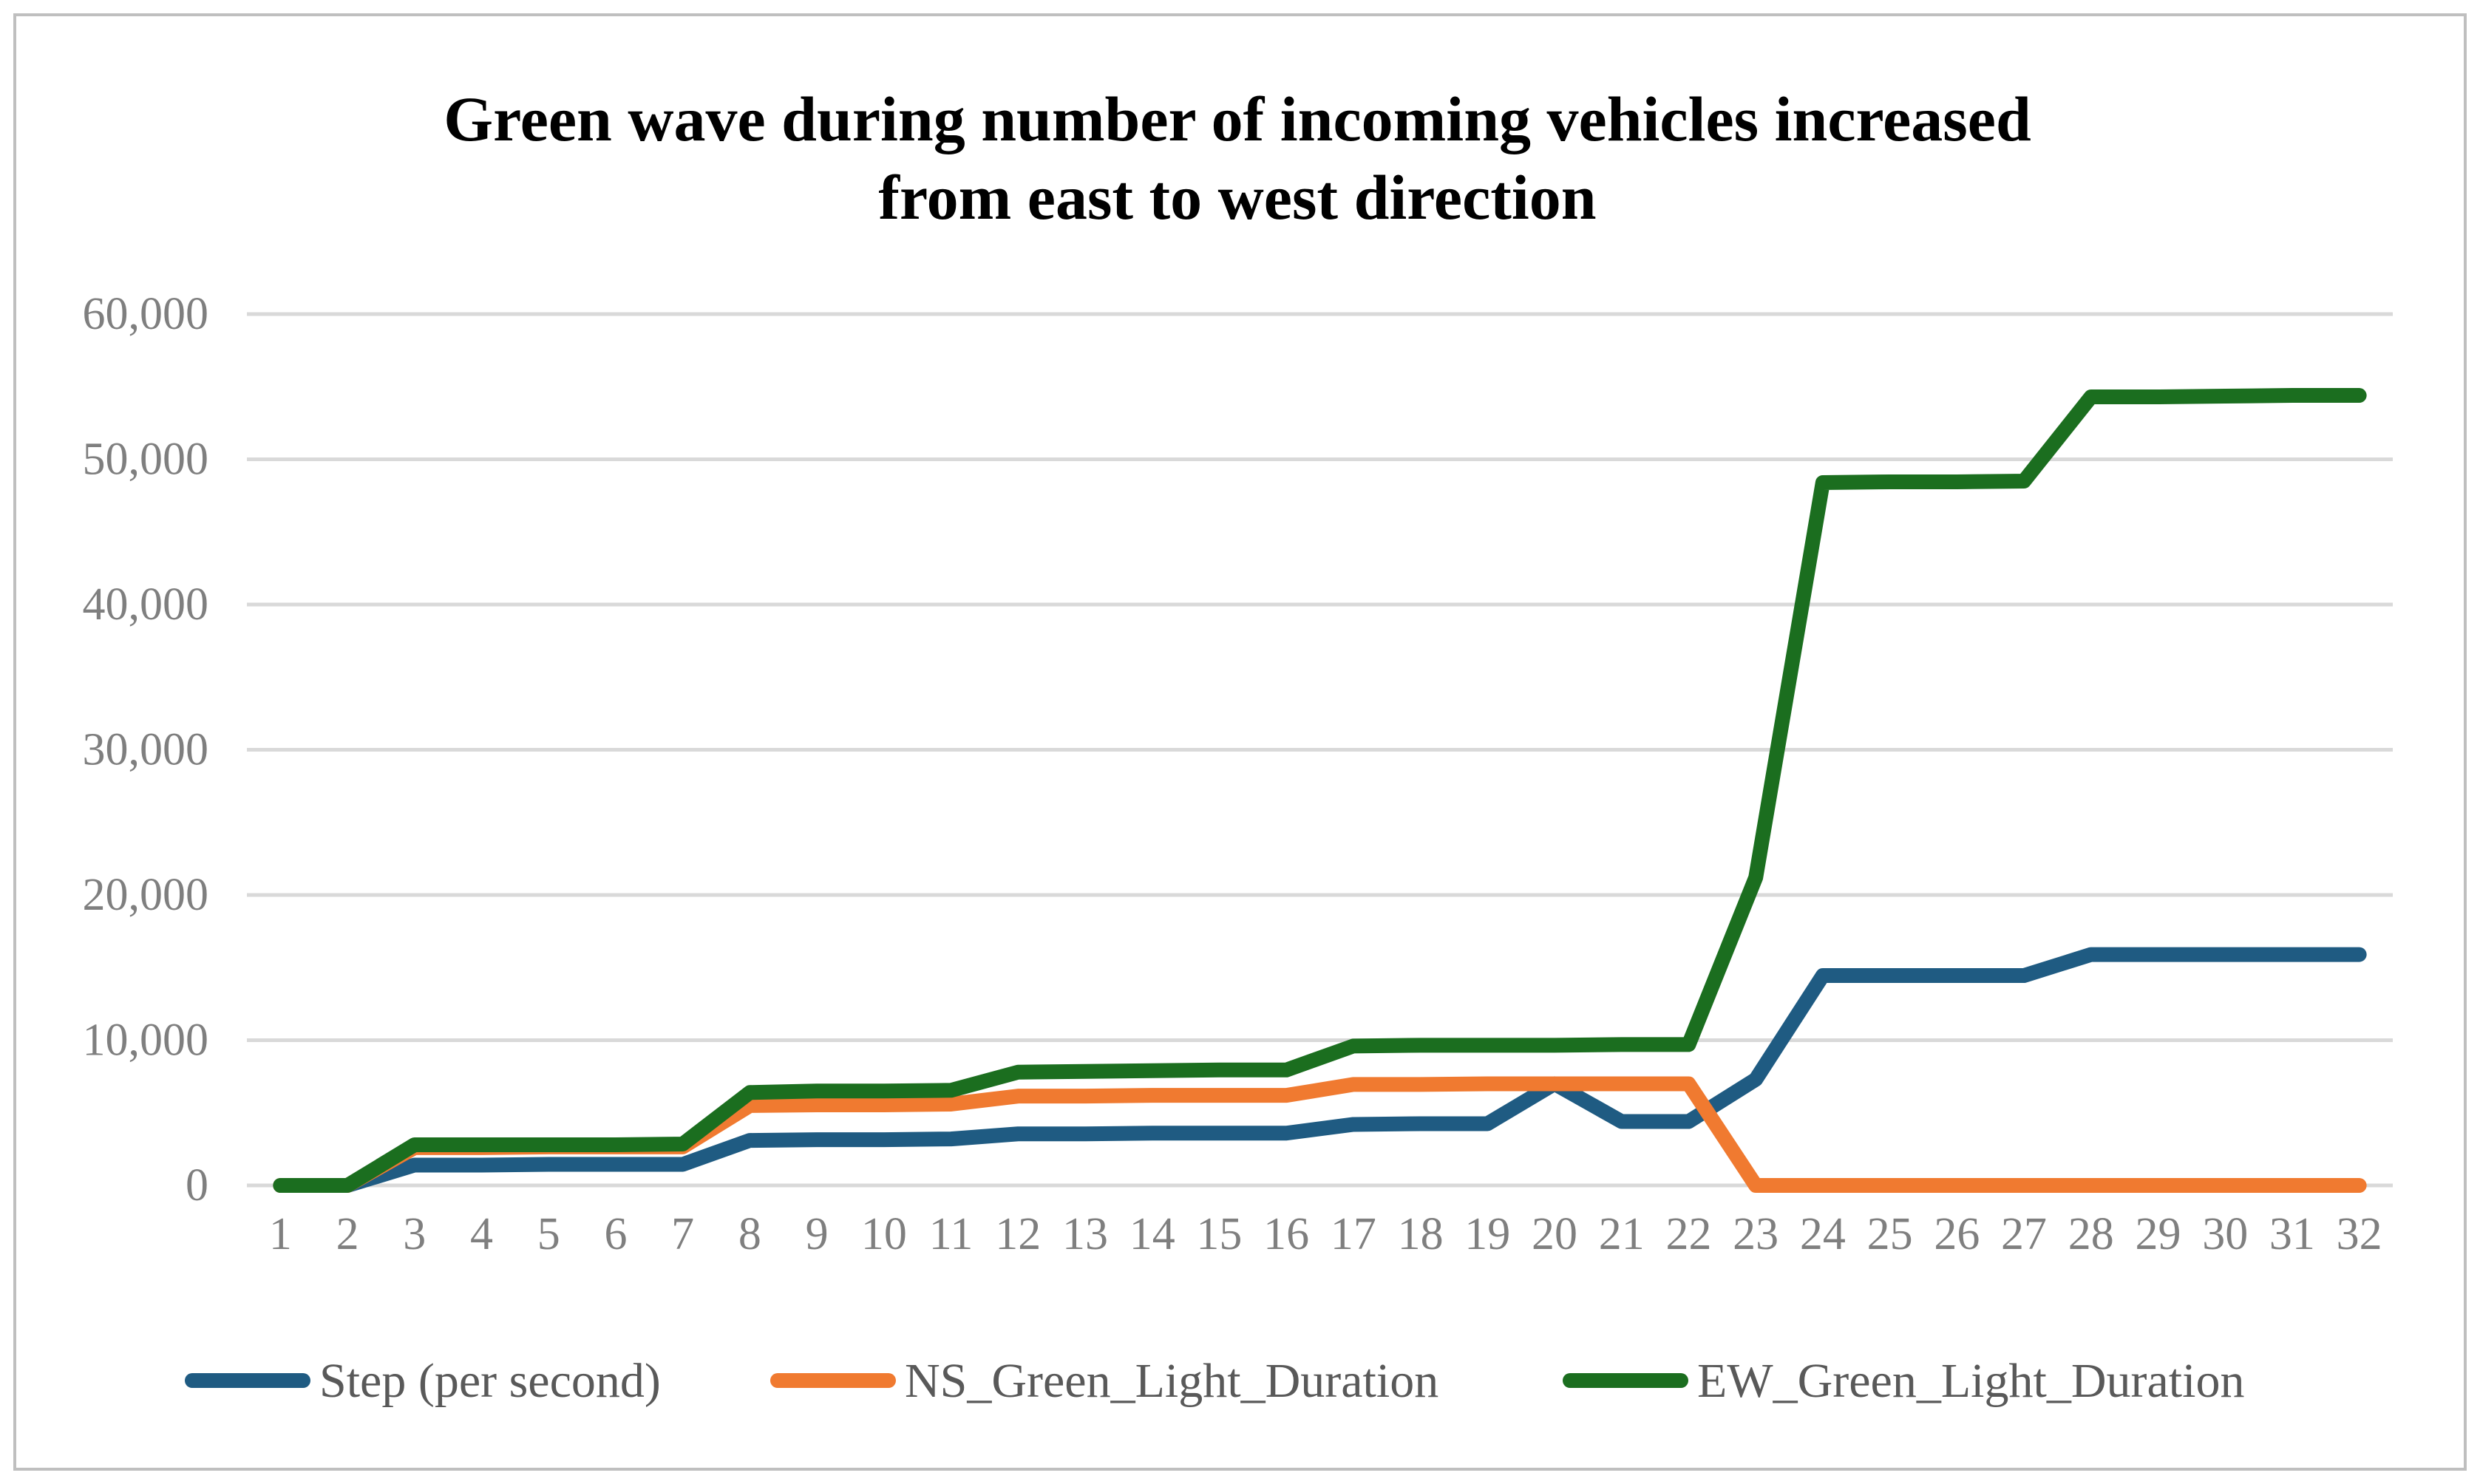 This screenshot has height=1484, width=2480. What do you see at coordinates (1756, 1234) in the screenshot?
I see `x-tick-label: 23` at bounding box center [1756, 1234].